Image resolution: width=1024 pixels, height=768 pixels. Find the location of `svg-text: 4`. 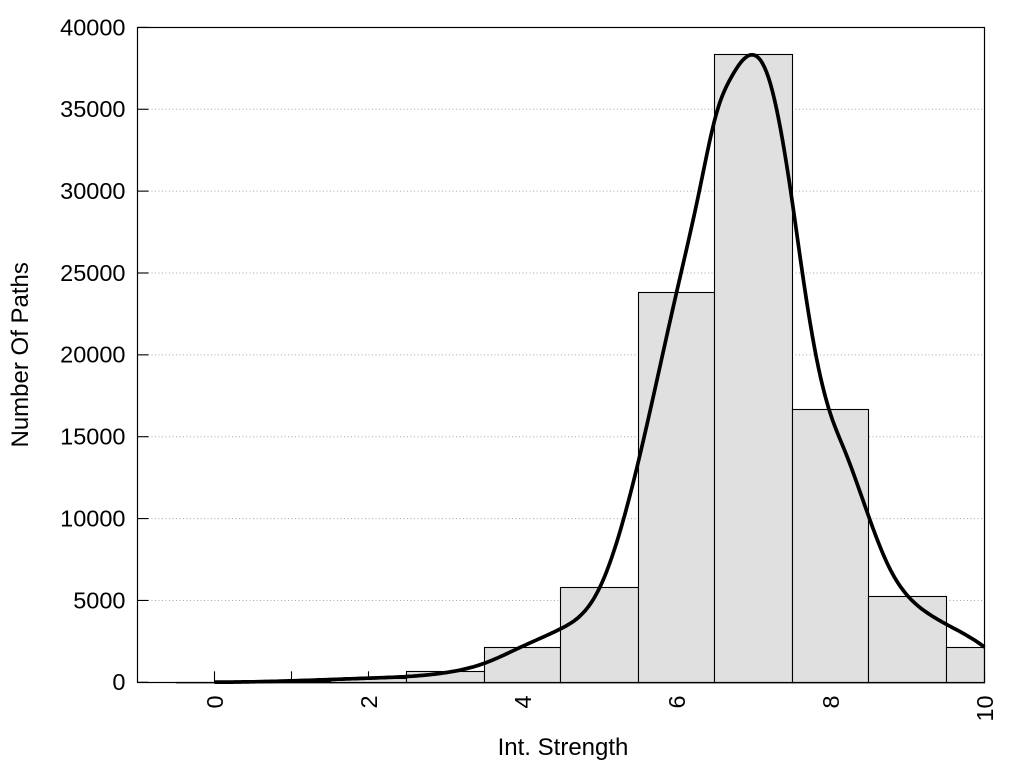

svg-text: 4 is located at coordinates (523, 701).